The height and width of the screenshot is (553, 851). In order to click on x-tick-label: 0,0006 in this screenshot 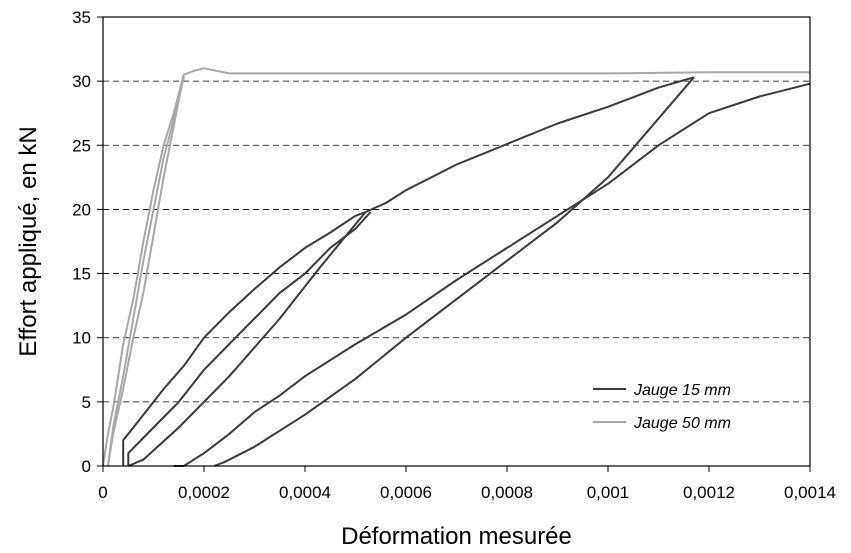, I will do `click(406, 492)`.